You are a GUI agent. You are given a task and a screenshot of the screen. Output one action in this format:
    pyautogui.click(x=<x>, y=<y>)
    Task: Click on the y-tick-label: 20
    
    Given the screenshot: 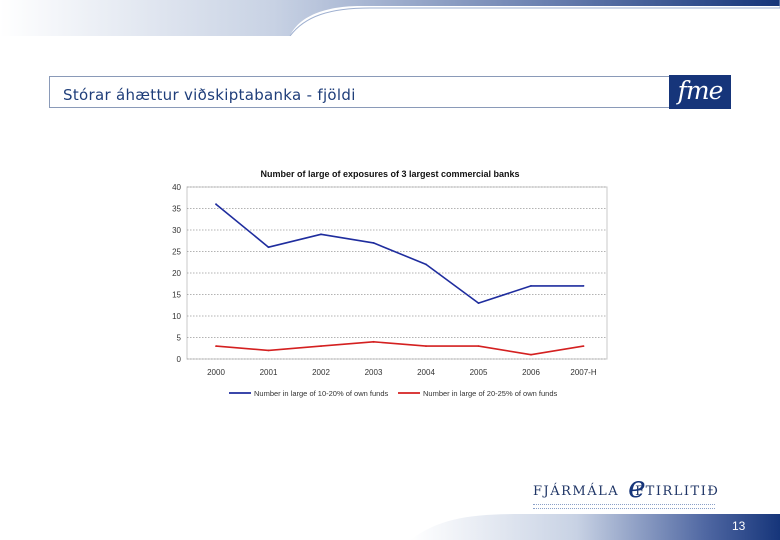 What is the action you would take?
    pyautogui.click(x=176, y=273)
    